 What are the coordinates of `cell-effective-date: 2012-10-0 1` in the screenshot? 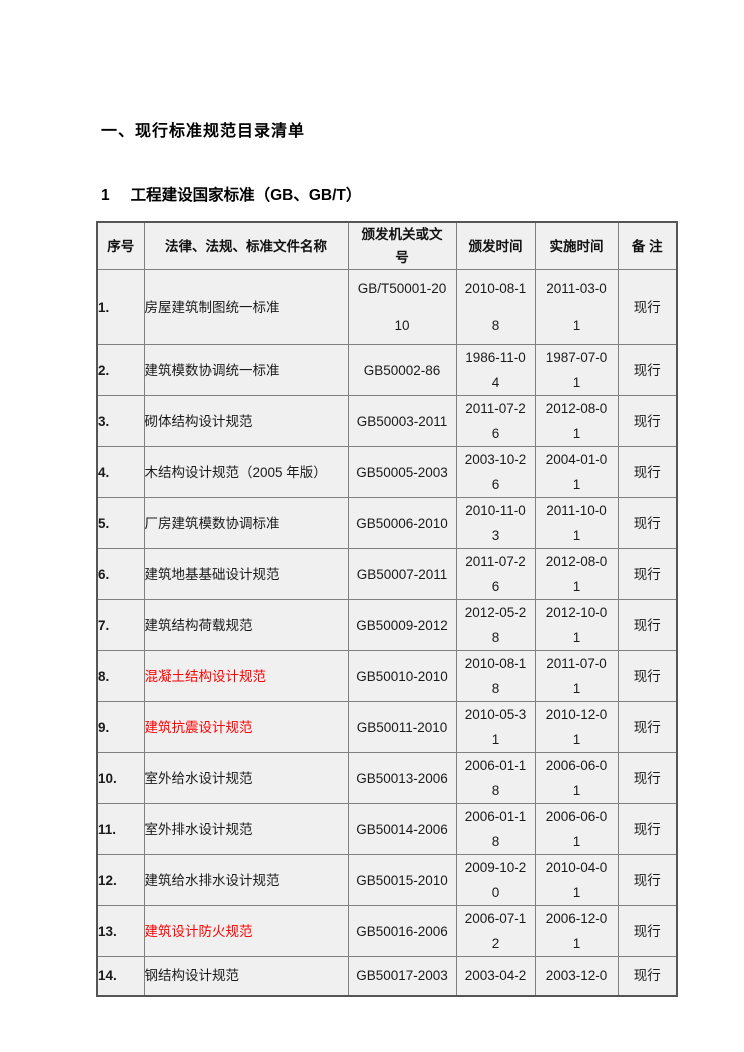 It's located at (576, 625).